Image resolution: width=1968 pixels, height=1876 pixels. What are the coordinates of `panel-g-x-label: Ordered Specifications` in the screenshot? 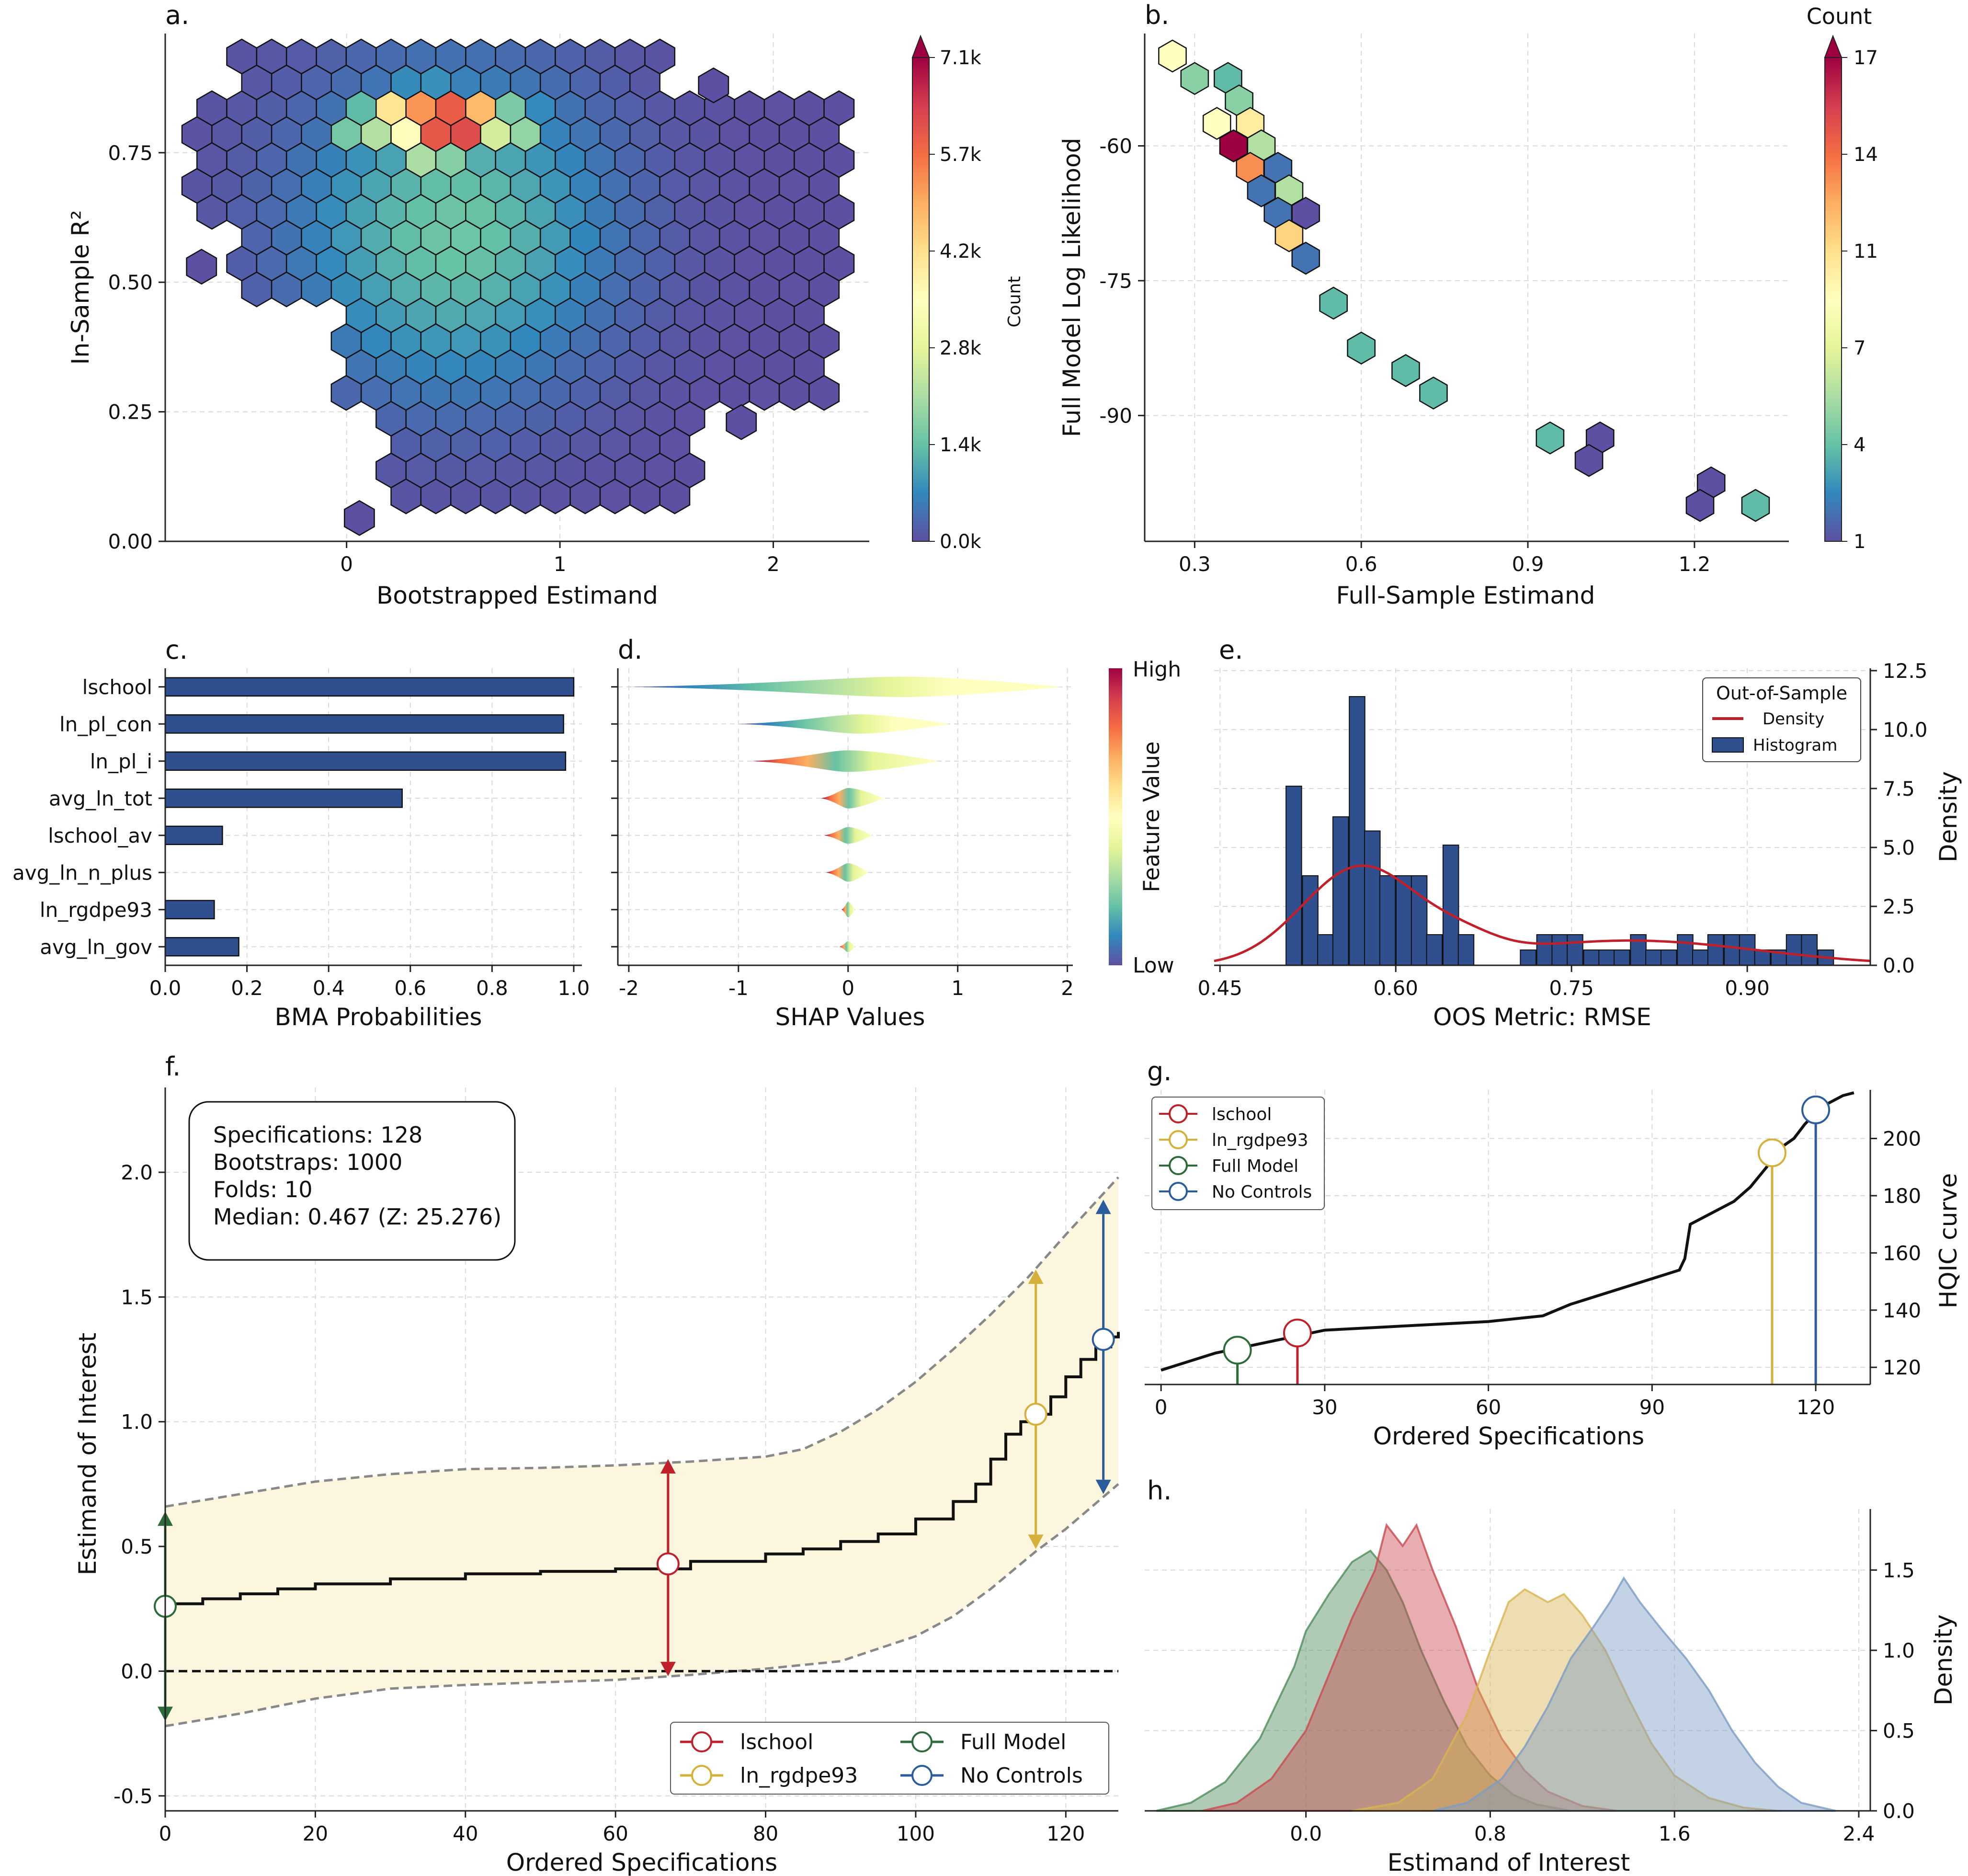 It's located at (1508, 1436).